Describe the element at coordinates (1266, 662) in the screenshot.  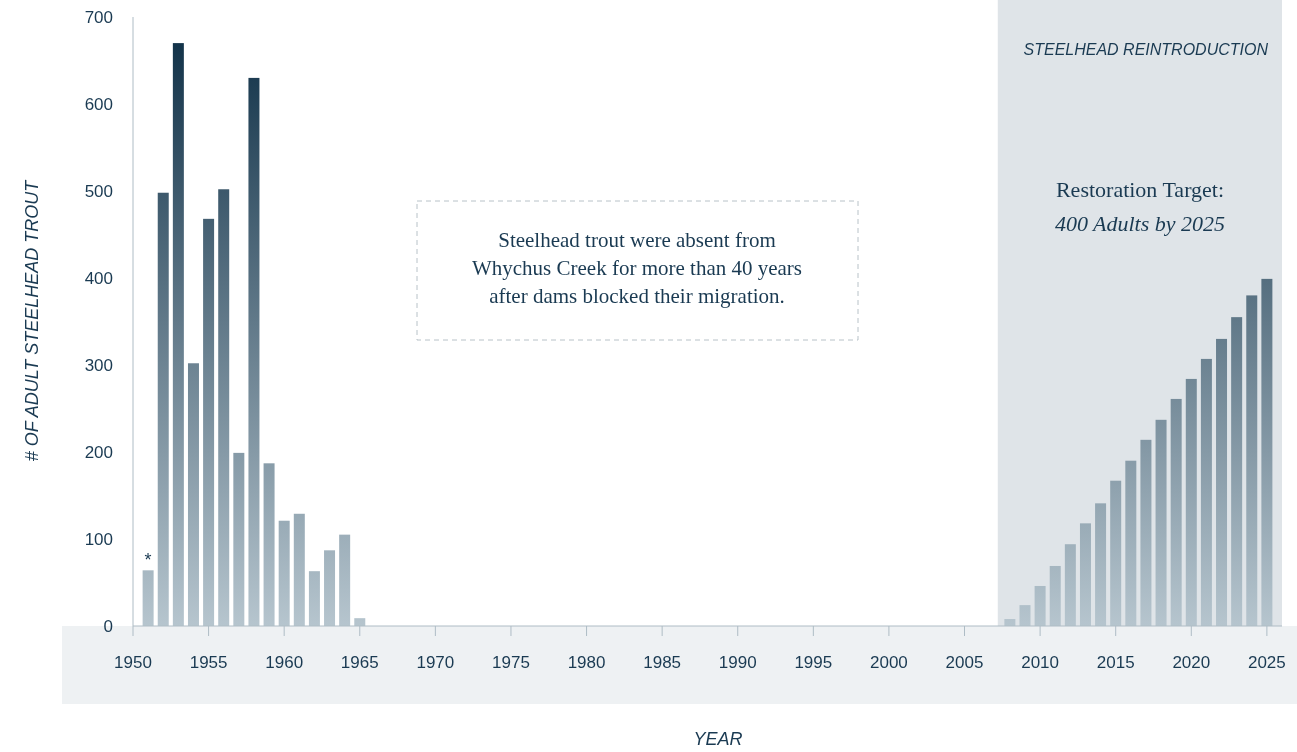
I see `x-tick-label: 2025` at that location.